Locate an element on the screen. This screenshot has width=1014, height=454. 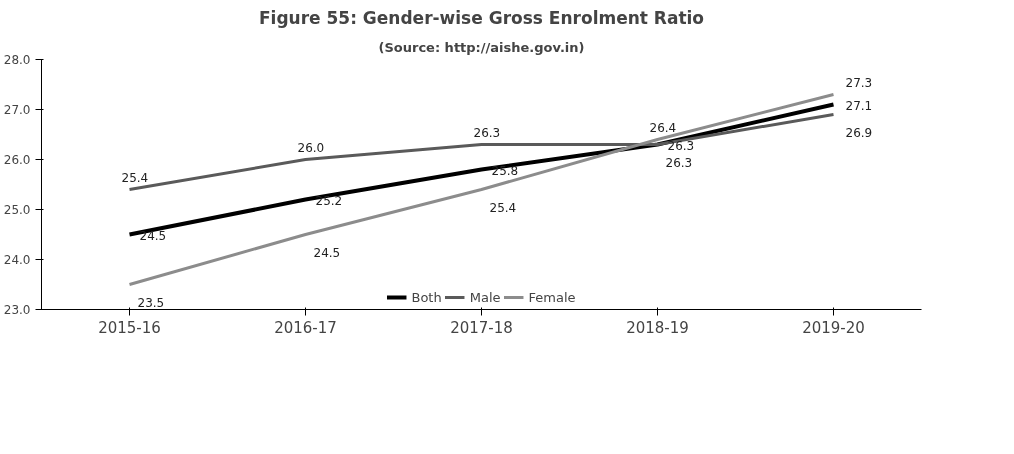
data-label: 26.4 is located at coordinates (663, 127).